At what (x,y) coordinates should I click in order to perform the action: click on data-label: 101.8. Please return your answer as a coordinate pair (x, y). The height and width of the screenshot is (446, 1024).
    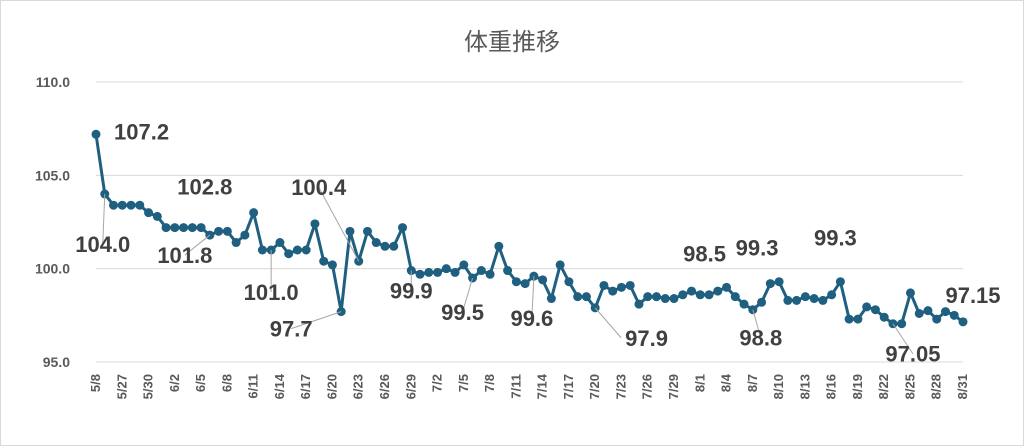
    Looking at the image, I should click on (184, 255).